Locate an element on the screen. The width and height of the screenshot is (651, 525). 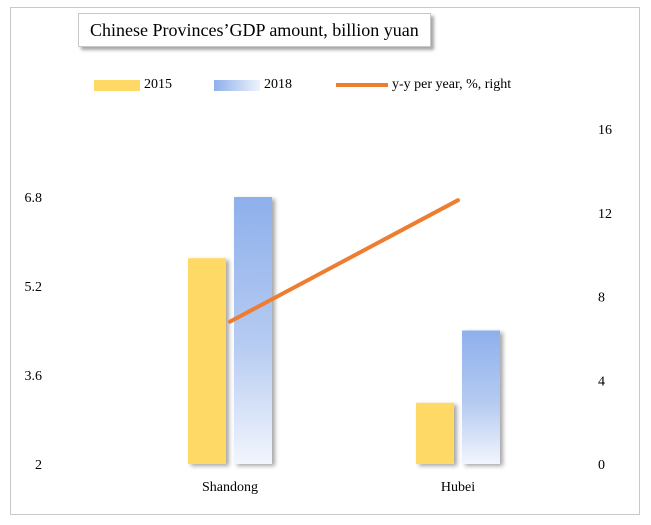
legend-item-2015: 2015 is located at coordinates (133, 85).